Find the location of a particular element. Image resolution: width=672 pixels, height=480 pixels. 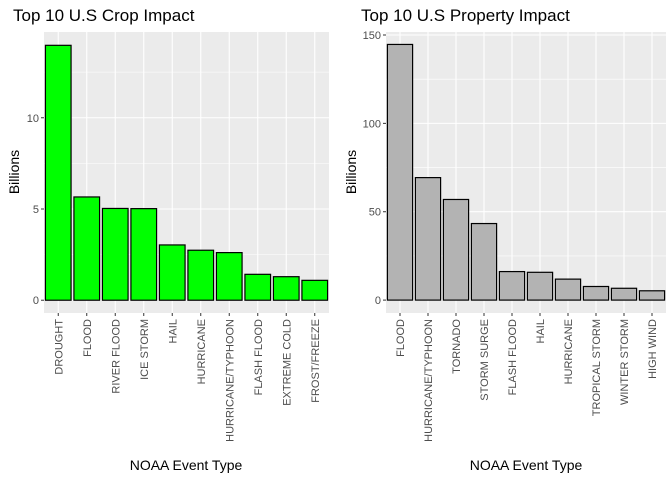

crop-x-tick-label: HURRICANE is located at coordinates (202, 351).